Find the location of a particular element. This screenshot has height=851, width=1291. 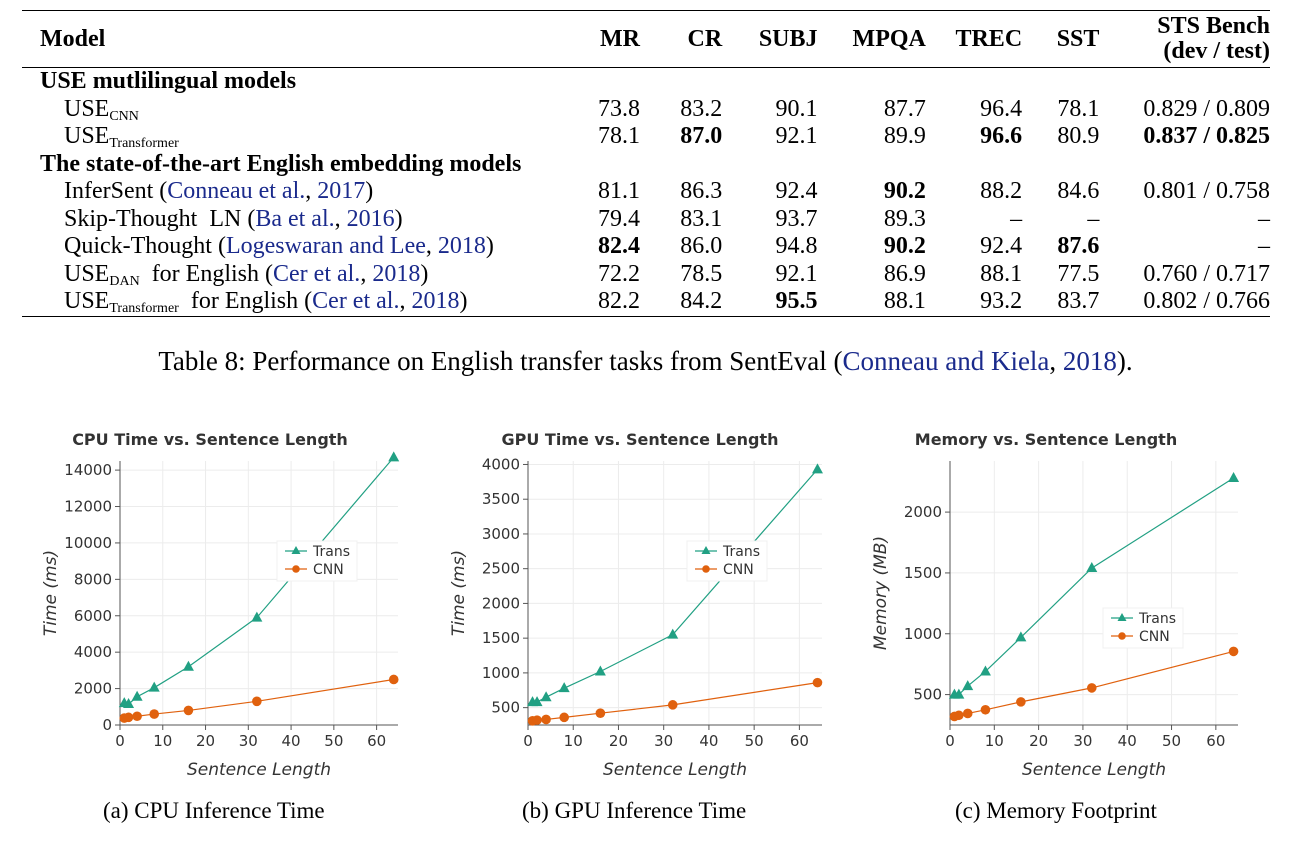

citation-link: Conneau et al. is located at coordinates (236, 191).